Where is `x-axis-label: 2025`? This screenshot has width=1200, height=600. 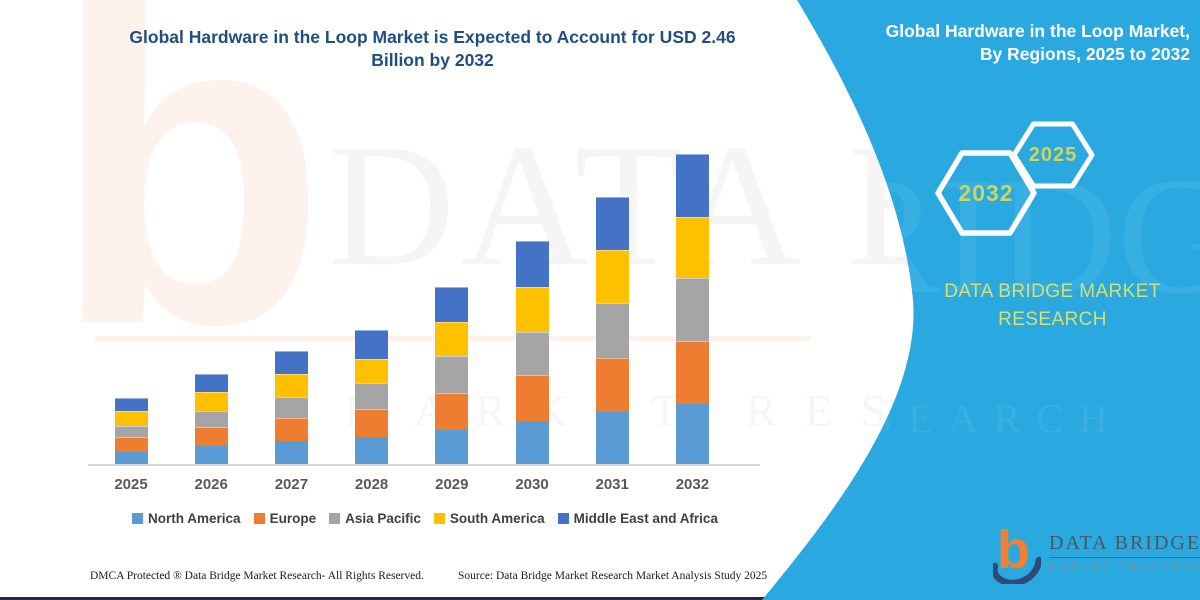
x-axis-label: 2025 is located at coordinates (131, 484).